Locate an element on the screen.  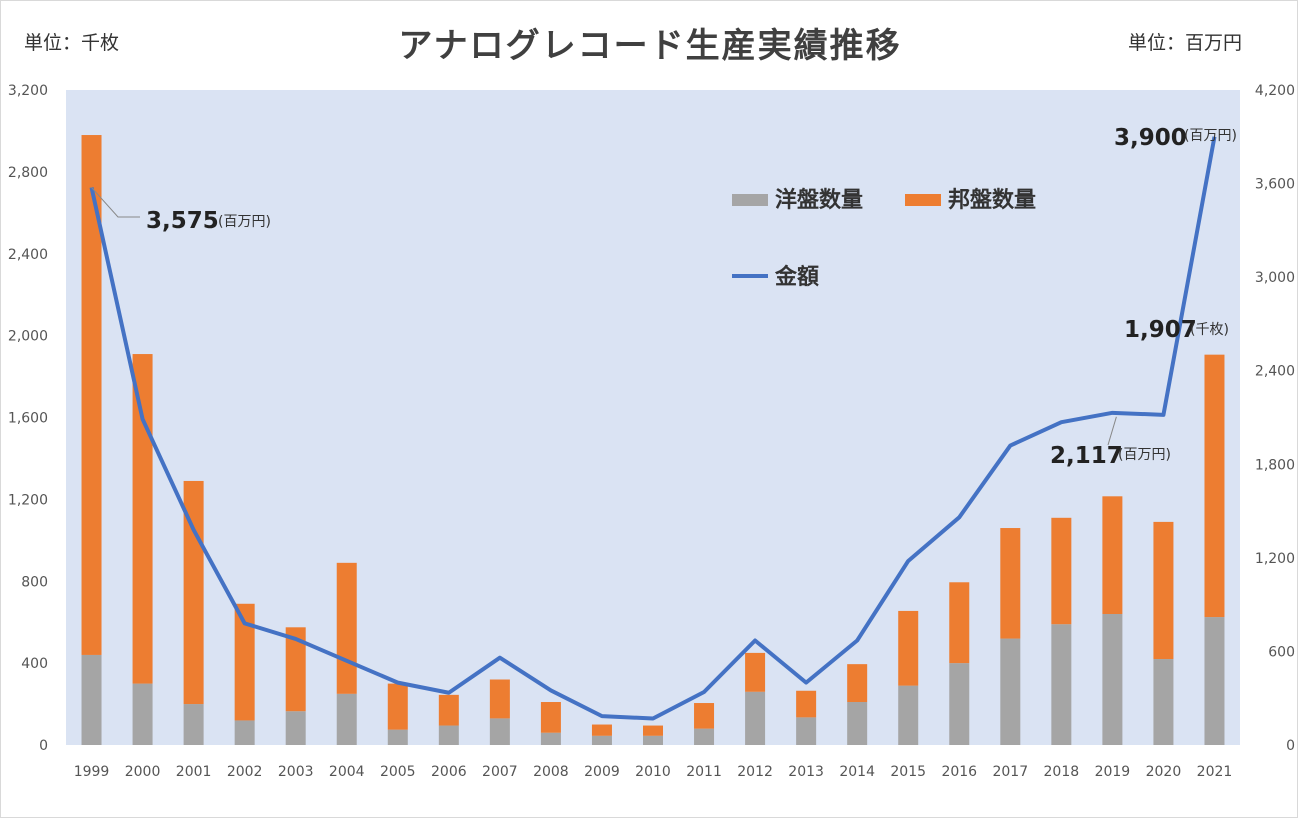
x-axis-tick-label: 2006 is located at coordinates (449, 772).